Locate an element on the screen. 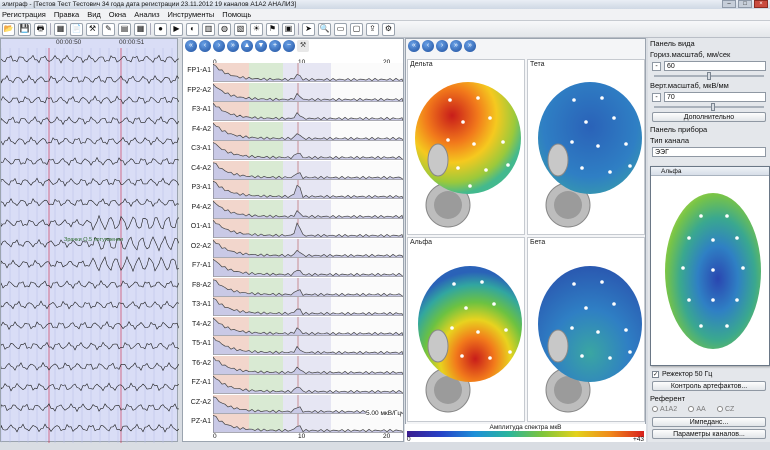  horiz-scale-label: Гориз.масштаб, мм/сек is located at coordinates (690, 54).